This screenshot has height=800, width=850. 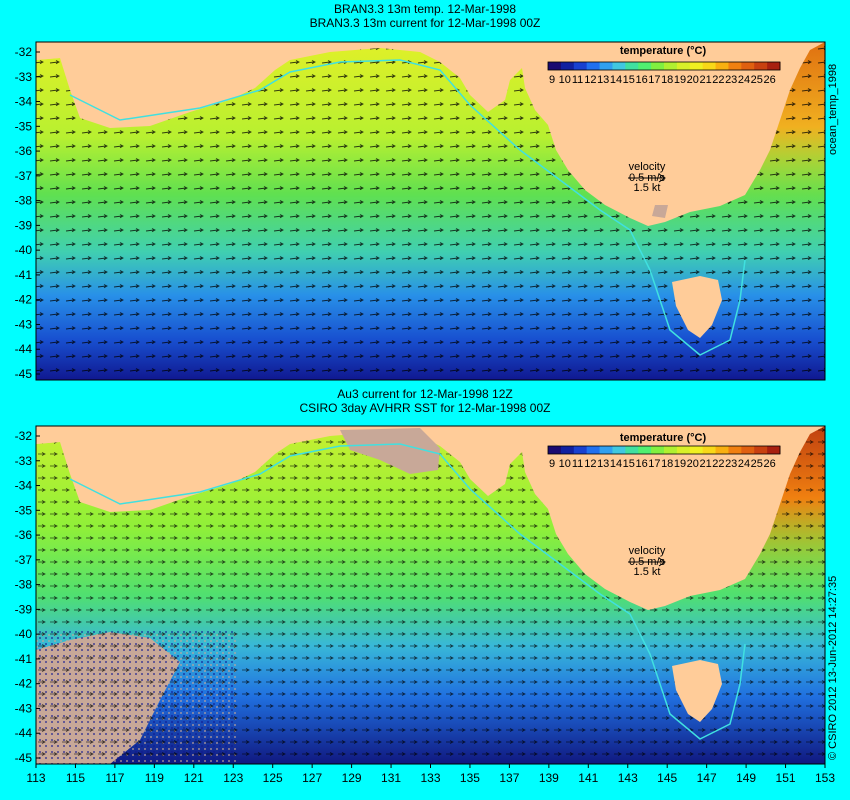 What do you see at coordinates (24, 609) in the screenshot?
I see `bottom-y-tick-label: -39` at bounding box center [24, 609].